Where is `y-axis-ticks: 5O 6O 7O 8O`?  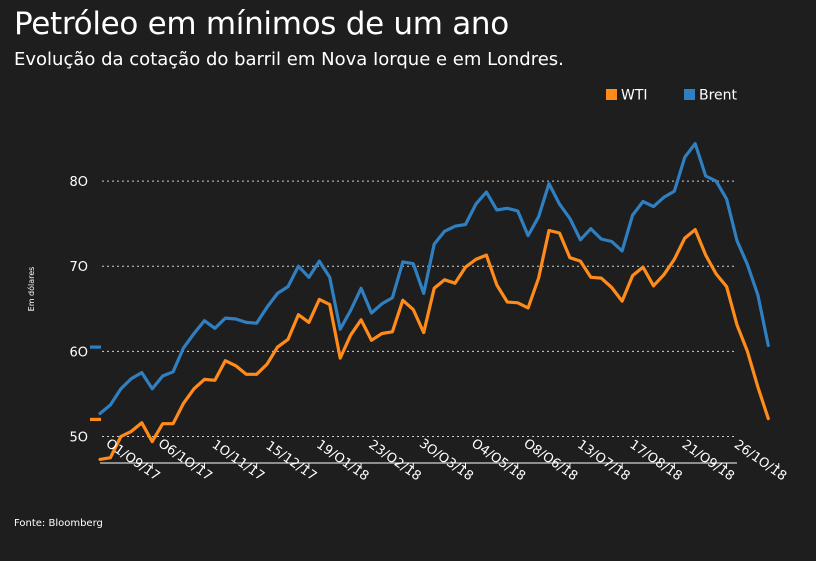
y-axis-ticks: 5O 6O 7O 8O is located at coordinates (78, 310).